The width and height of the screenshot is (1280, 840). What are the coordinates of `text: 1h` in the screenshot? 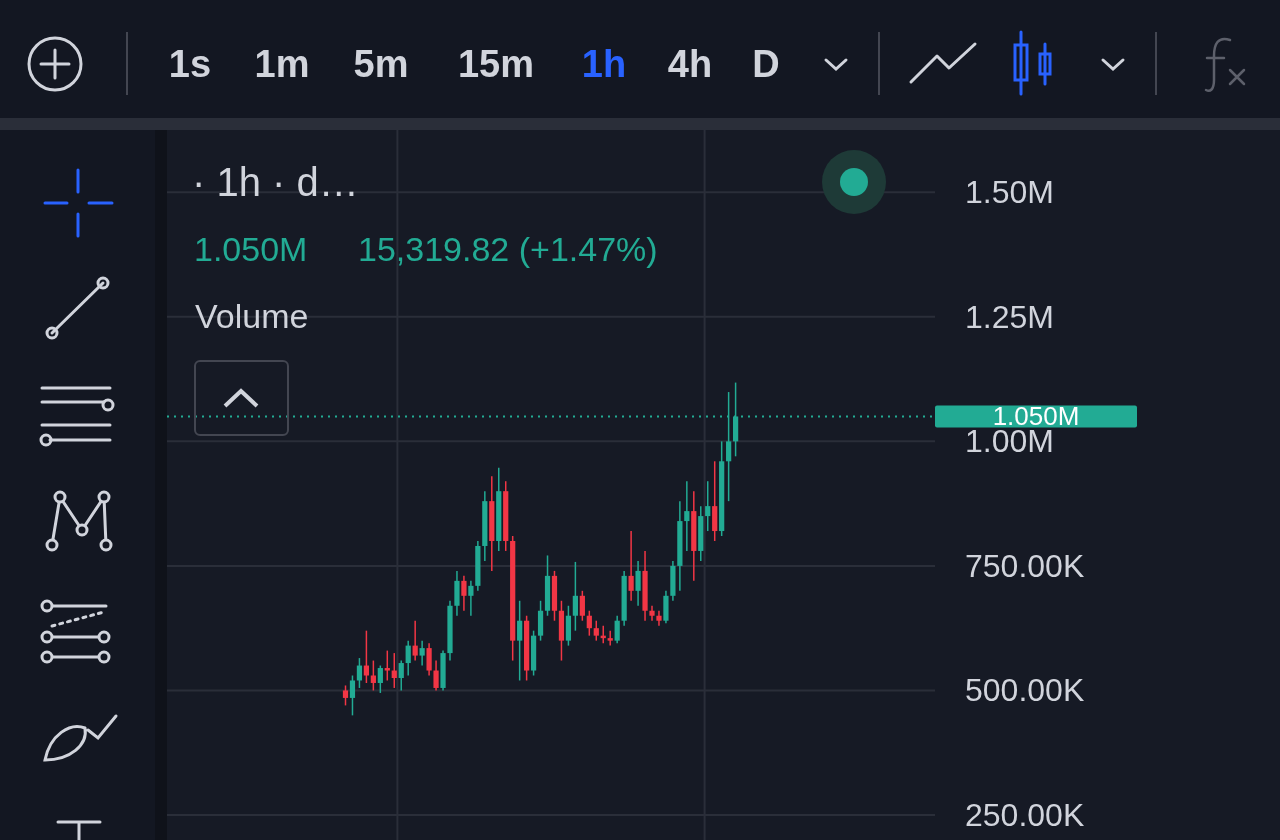 It's located at (604, 64).